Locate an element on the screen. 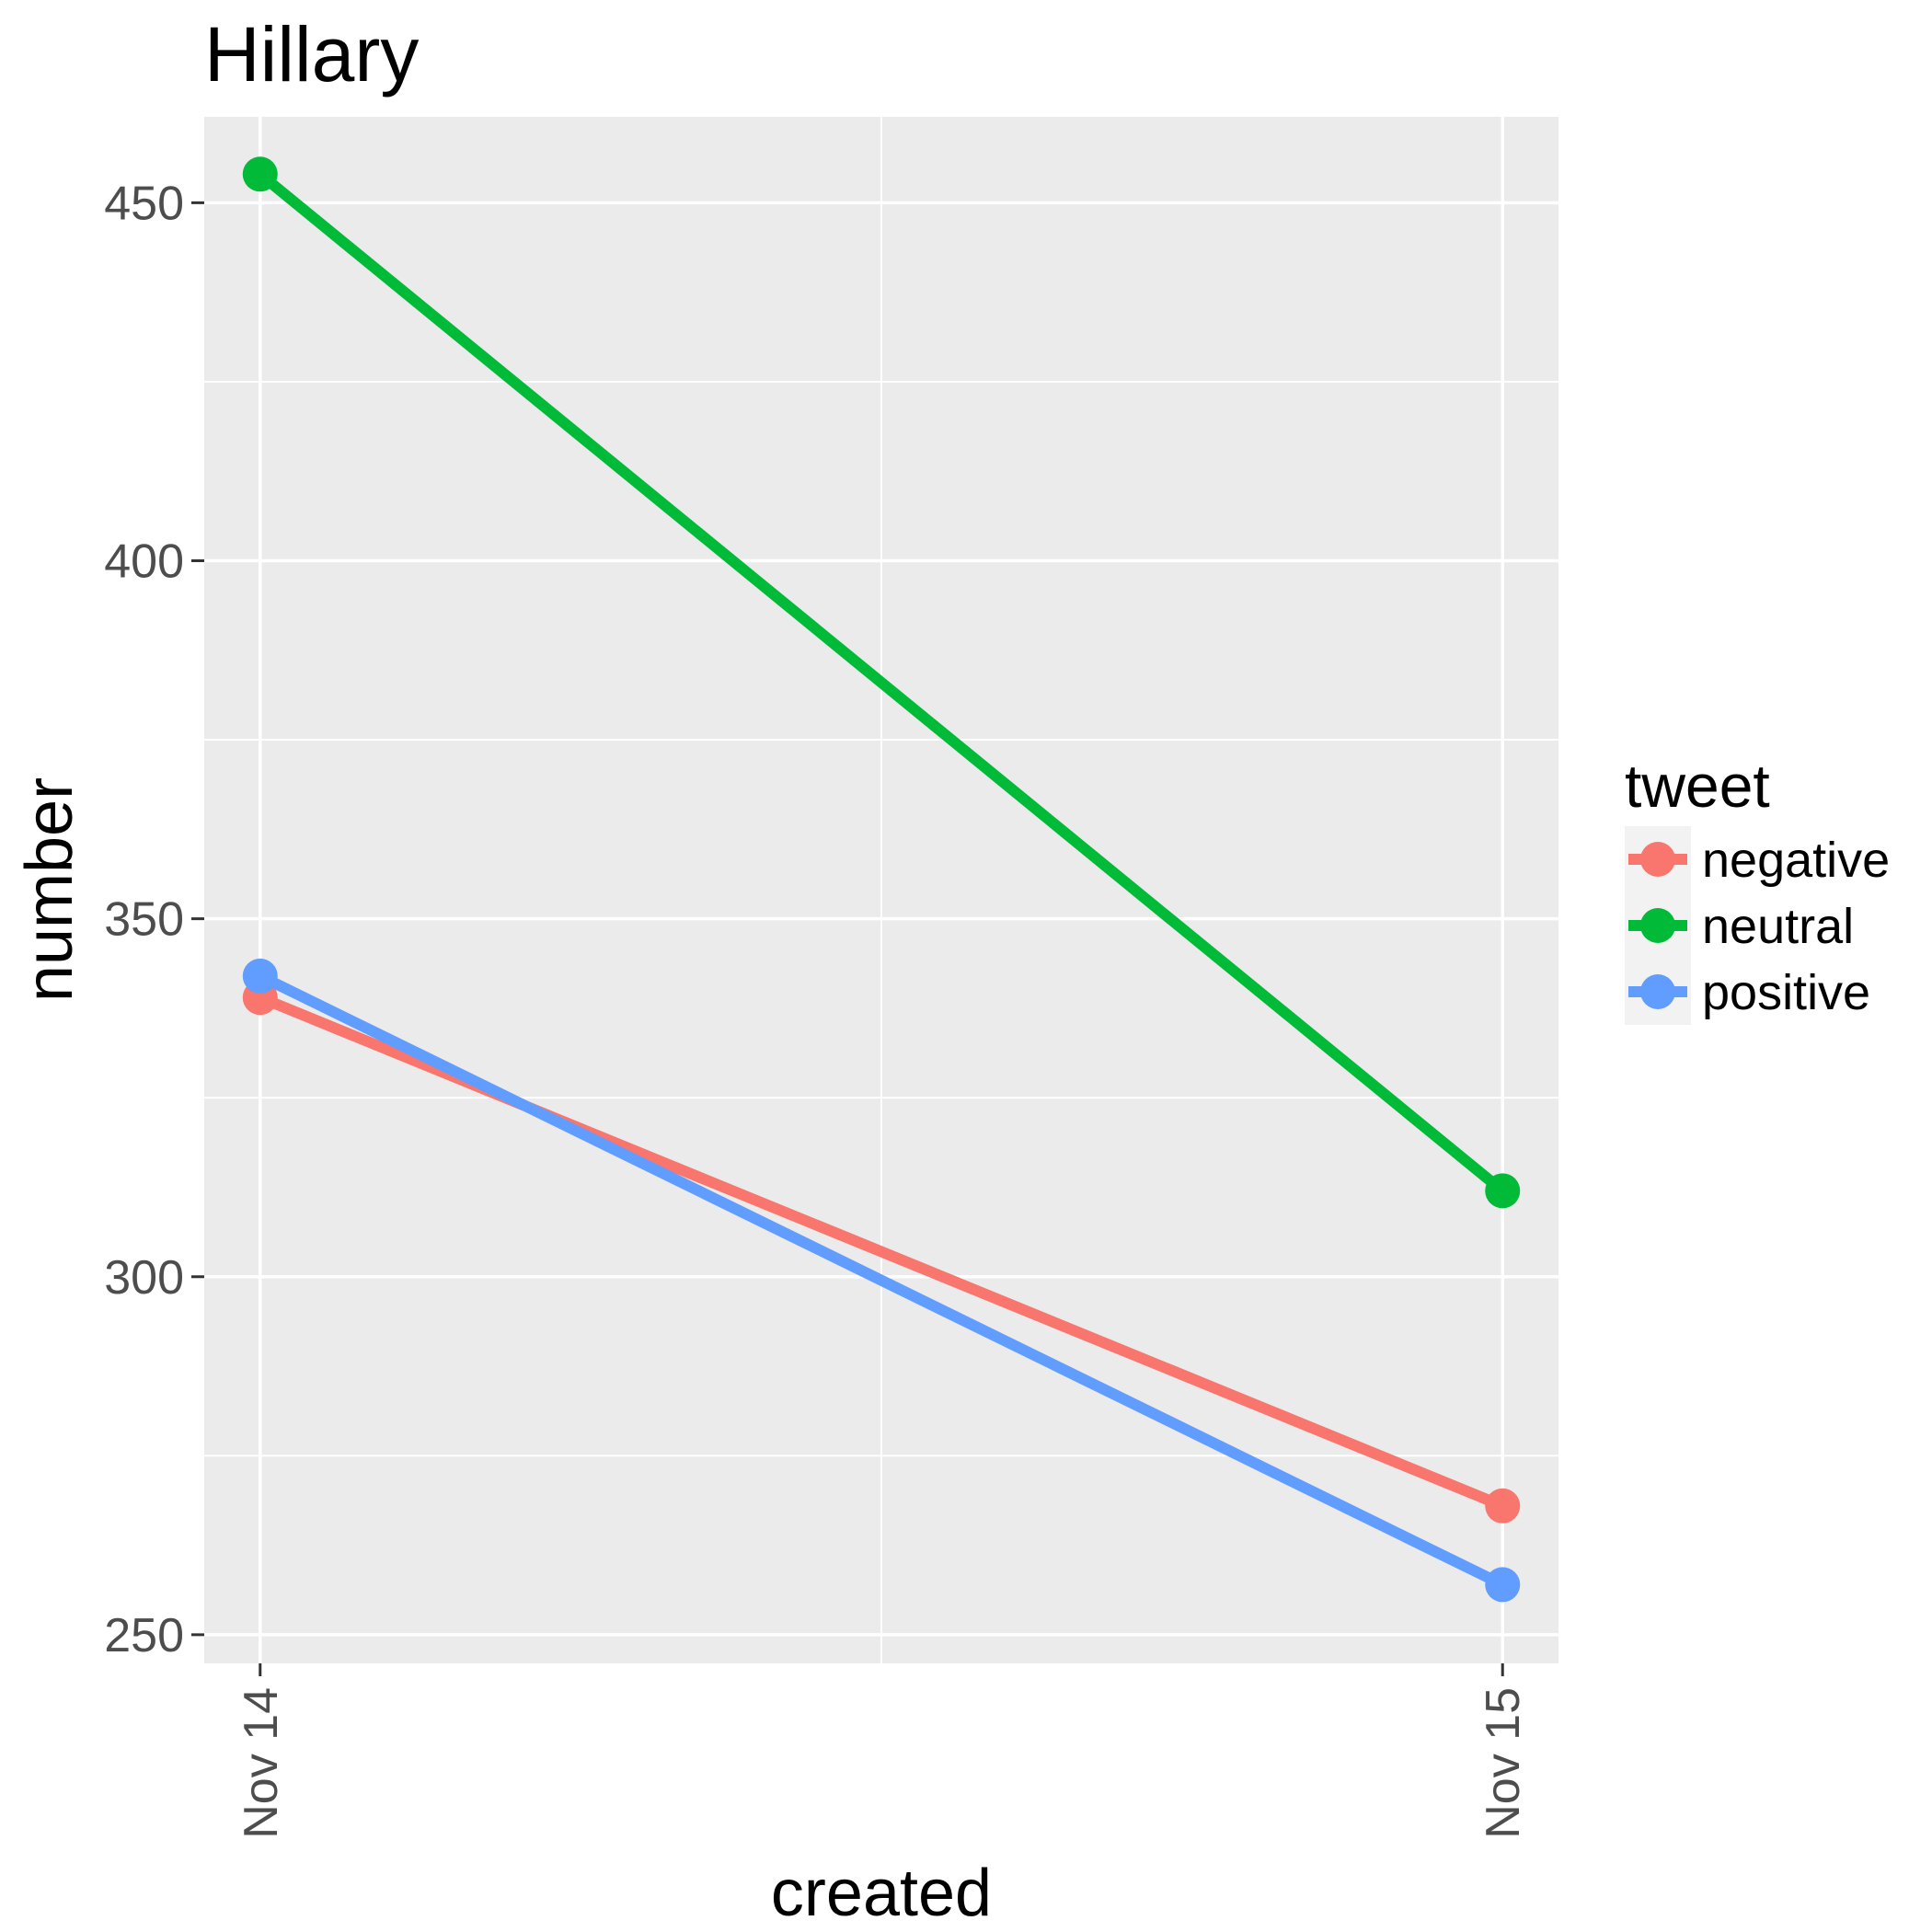 Image resolution: width=1932 pixels, height=1932 pixels. y-tick-label: 350 is located at coordinates (144, 920).